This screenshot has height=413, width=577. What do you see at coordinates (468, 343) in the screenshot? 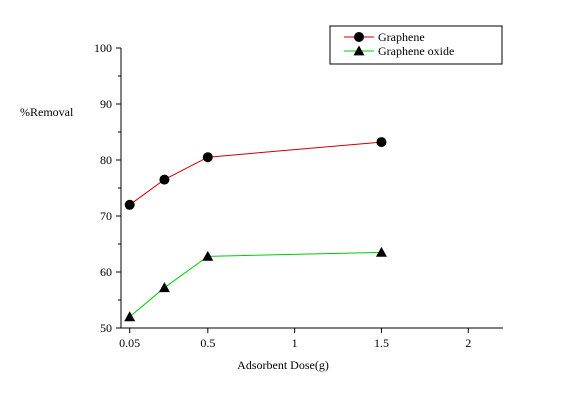
I see `x-tick-label: 2` at bounding box center [468, 343].